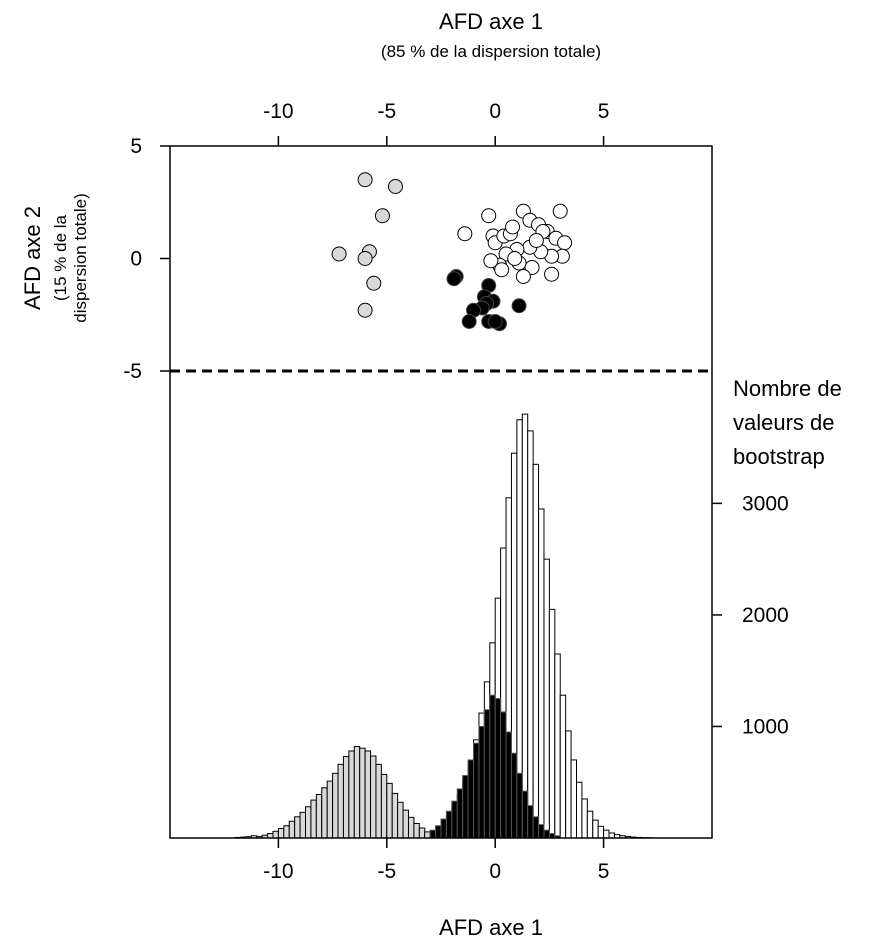 This screenshot has width=871, height=945. What do you see at coordinates (491, 21) in the screenshot?
I see `top-axis-title: AFD axe 1` at bounding box center [491, 21].